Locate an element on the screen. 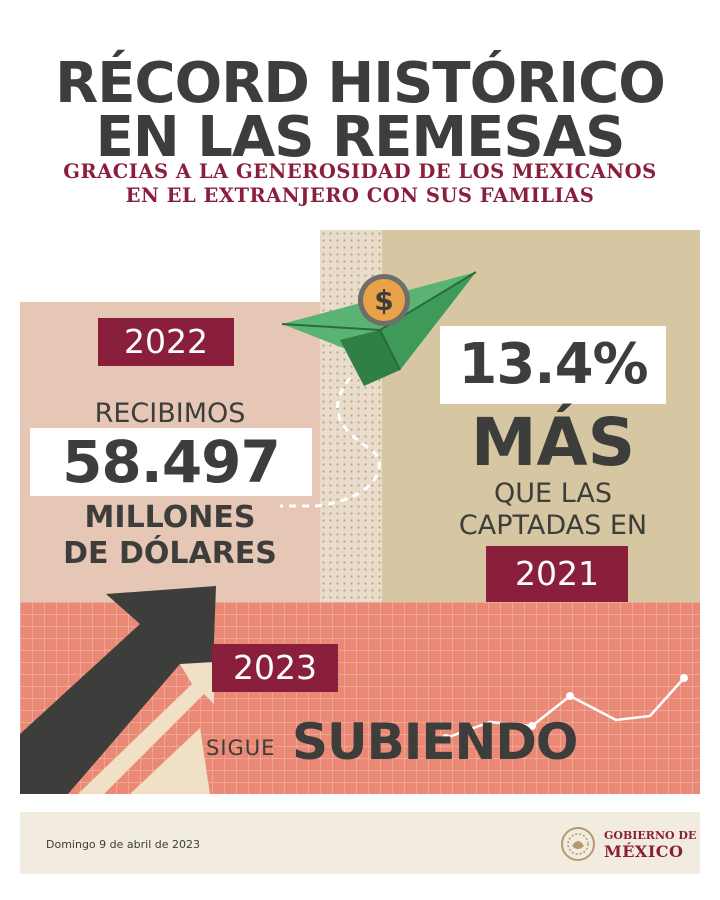 This screenshot has width=720, height=900. title-line-2: EN LAS REMESAS is located at coordinates (360, 137).